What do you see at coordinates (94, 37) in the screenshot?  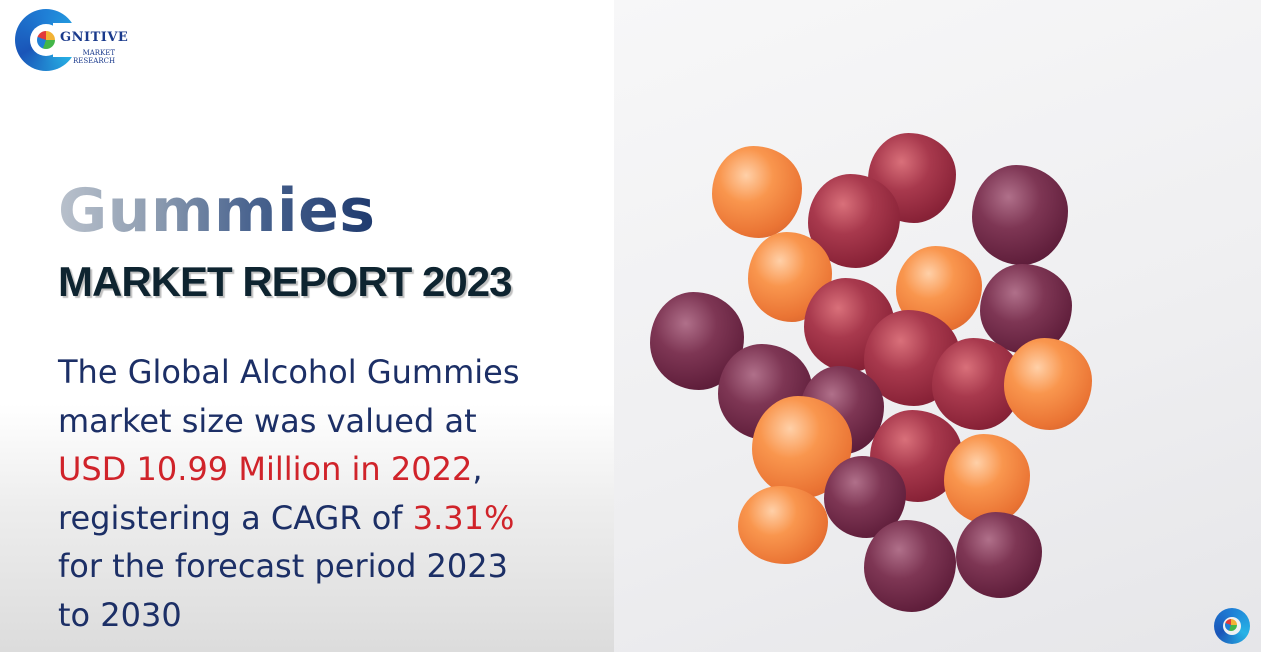 I see `logo-wordmark: GNITIVE` at bounding box center [94, 37].